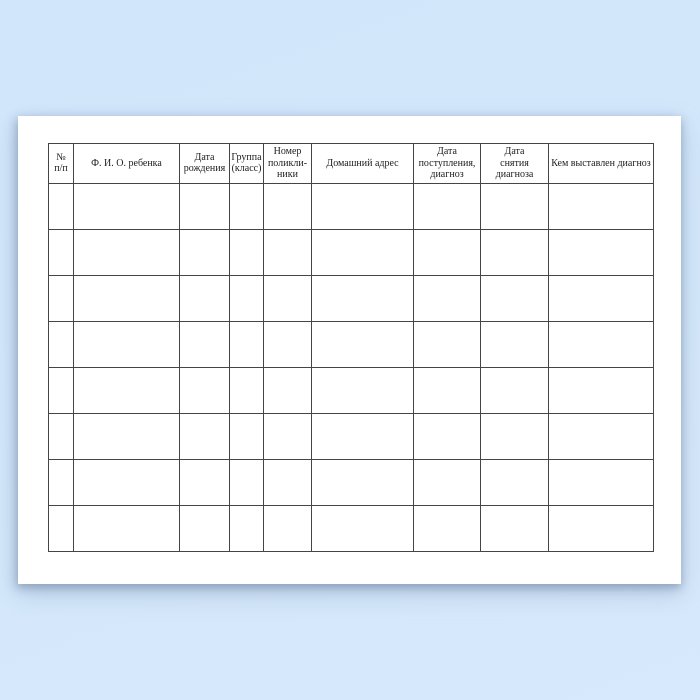 This screenshot has height=700, width=700. Describe the element at coordinates (362, 163) in the screenshot. I see `column-header-home-address: Домашний адрес` at that location.